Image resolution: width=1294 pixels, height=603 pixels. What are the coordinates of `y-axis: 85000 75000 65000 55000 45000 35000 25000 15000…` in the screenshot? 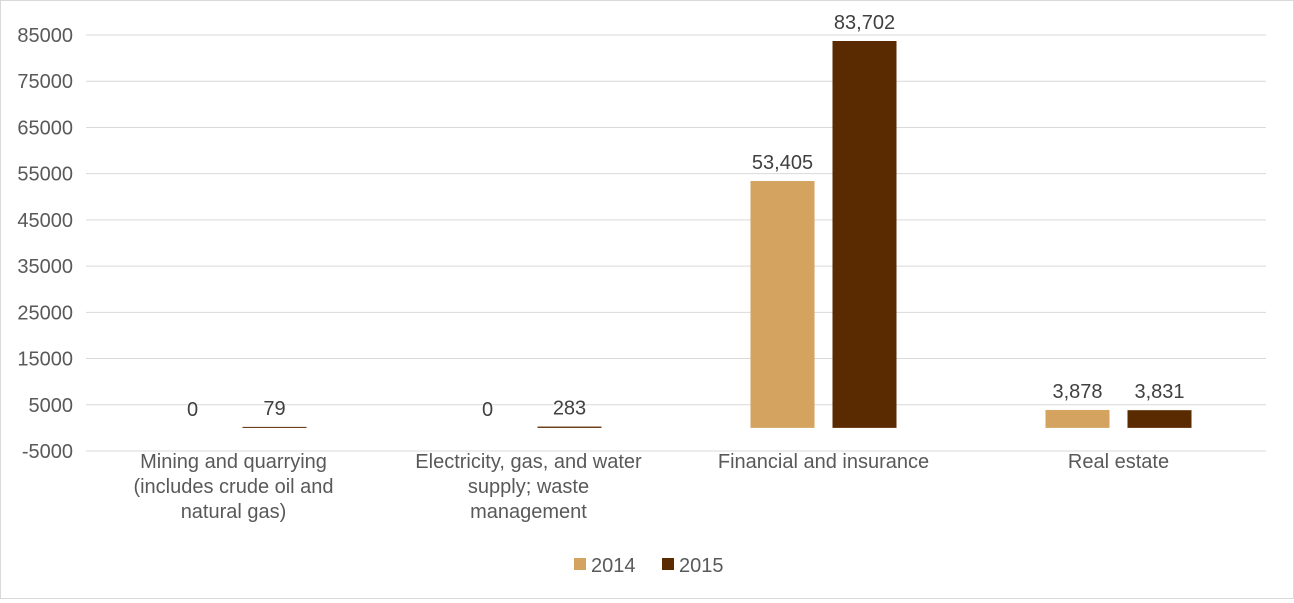 It's located at (45, 244).